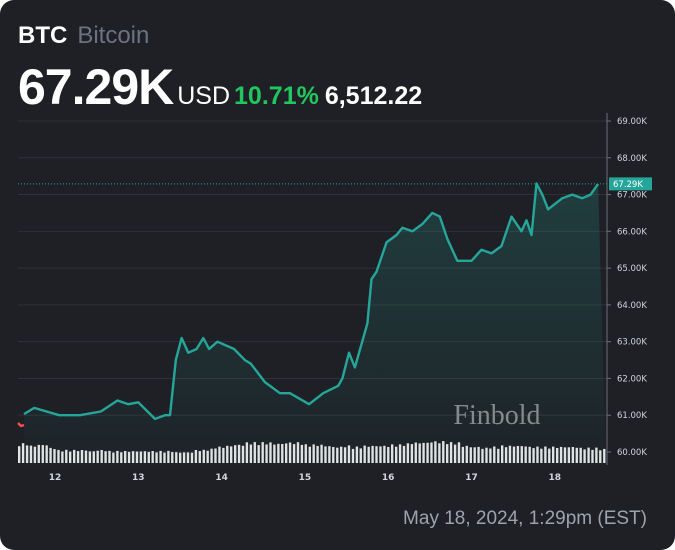 The image size is (675, 550). I want to click on asset-header: BTC Bitcoin, so click(83, 36).